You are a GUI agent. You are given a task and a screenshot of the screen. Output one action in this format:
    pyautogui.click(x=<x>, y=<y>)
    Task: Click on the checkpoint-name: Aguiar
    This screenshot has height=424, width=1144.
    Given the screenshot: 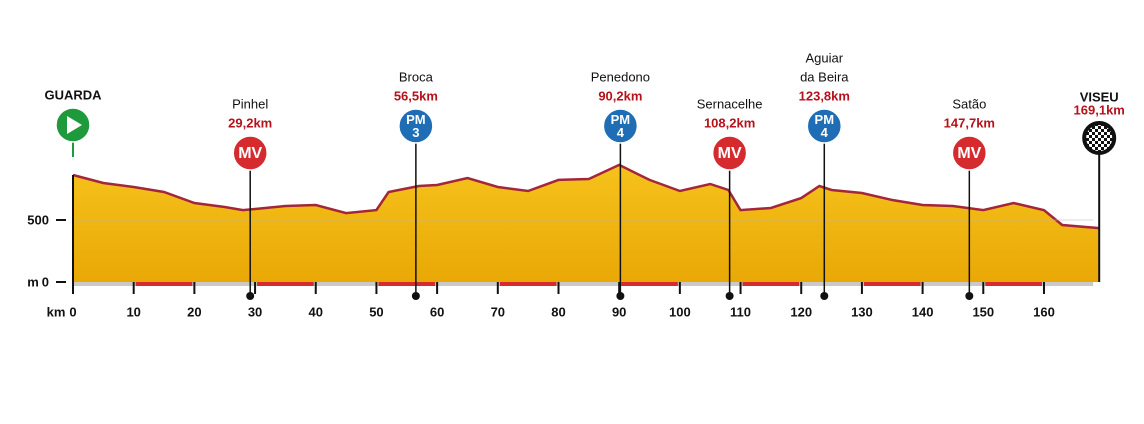 What is the action you would take?
    pyautogui.click(x=825, y=57)
    